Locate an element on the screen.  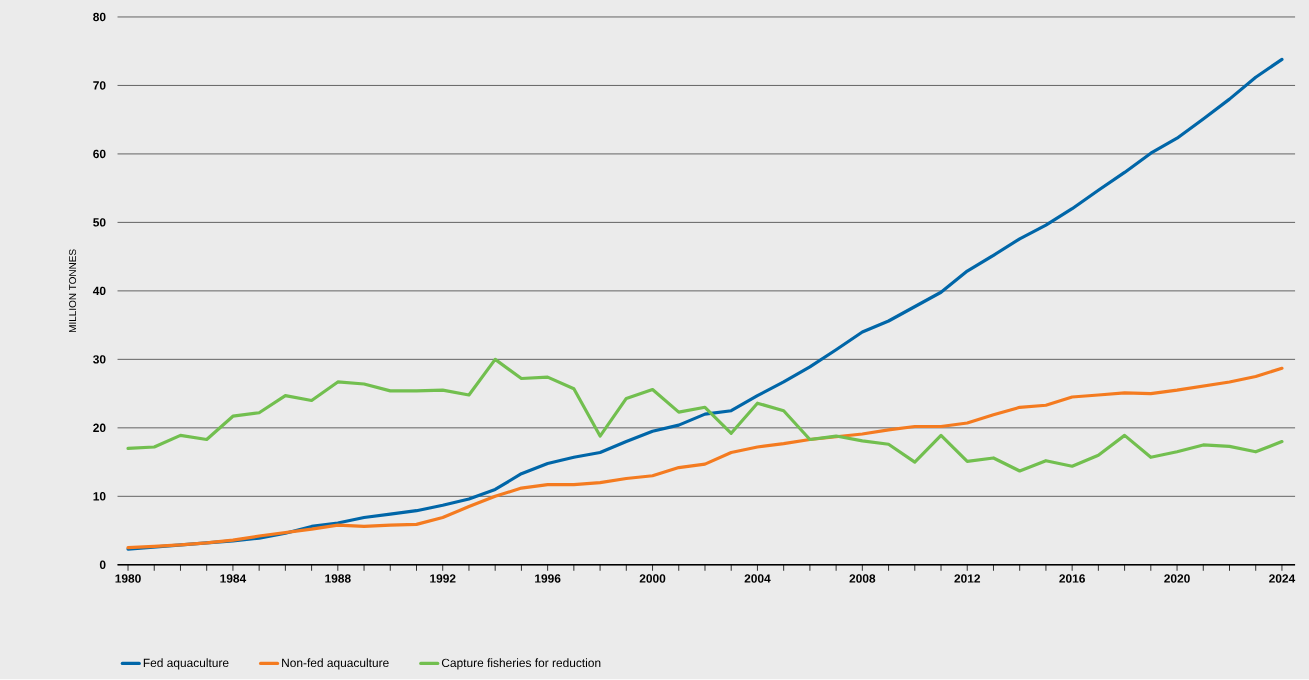
legend-label: Capture fisheries for reduction is located at coordinates (521, 664).